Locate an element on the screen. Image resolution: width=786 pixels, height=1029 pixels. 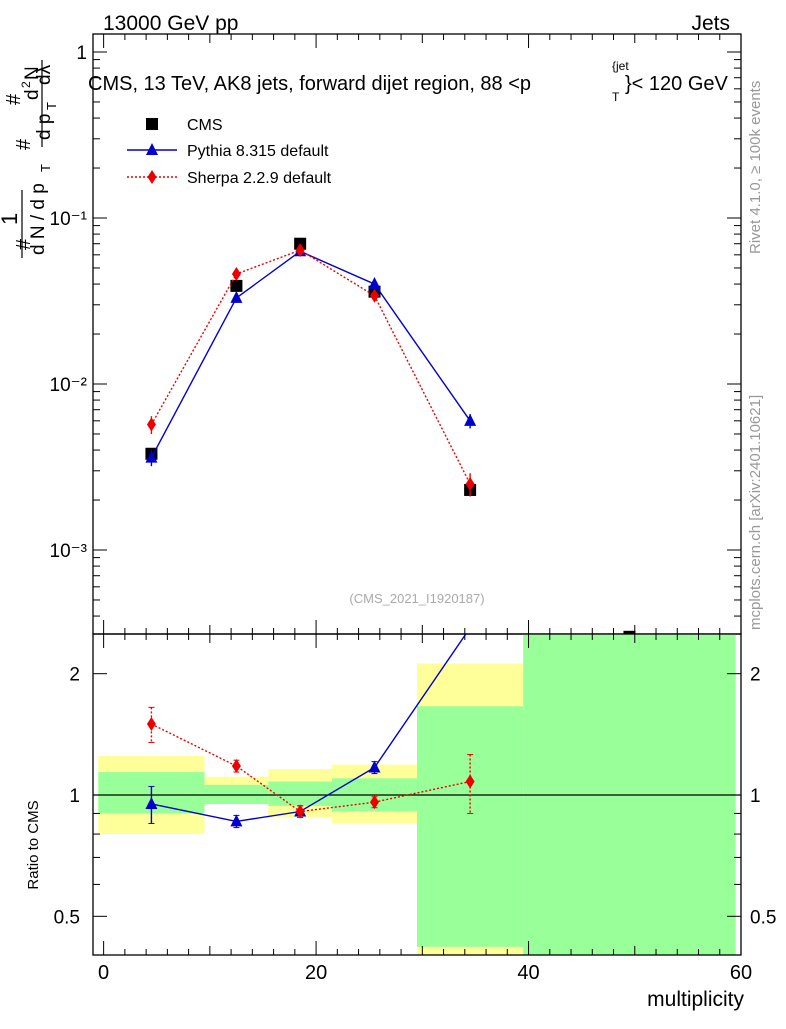
main-ytick-label: 10⁻³ is located at coordinates (69, 551).